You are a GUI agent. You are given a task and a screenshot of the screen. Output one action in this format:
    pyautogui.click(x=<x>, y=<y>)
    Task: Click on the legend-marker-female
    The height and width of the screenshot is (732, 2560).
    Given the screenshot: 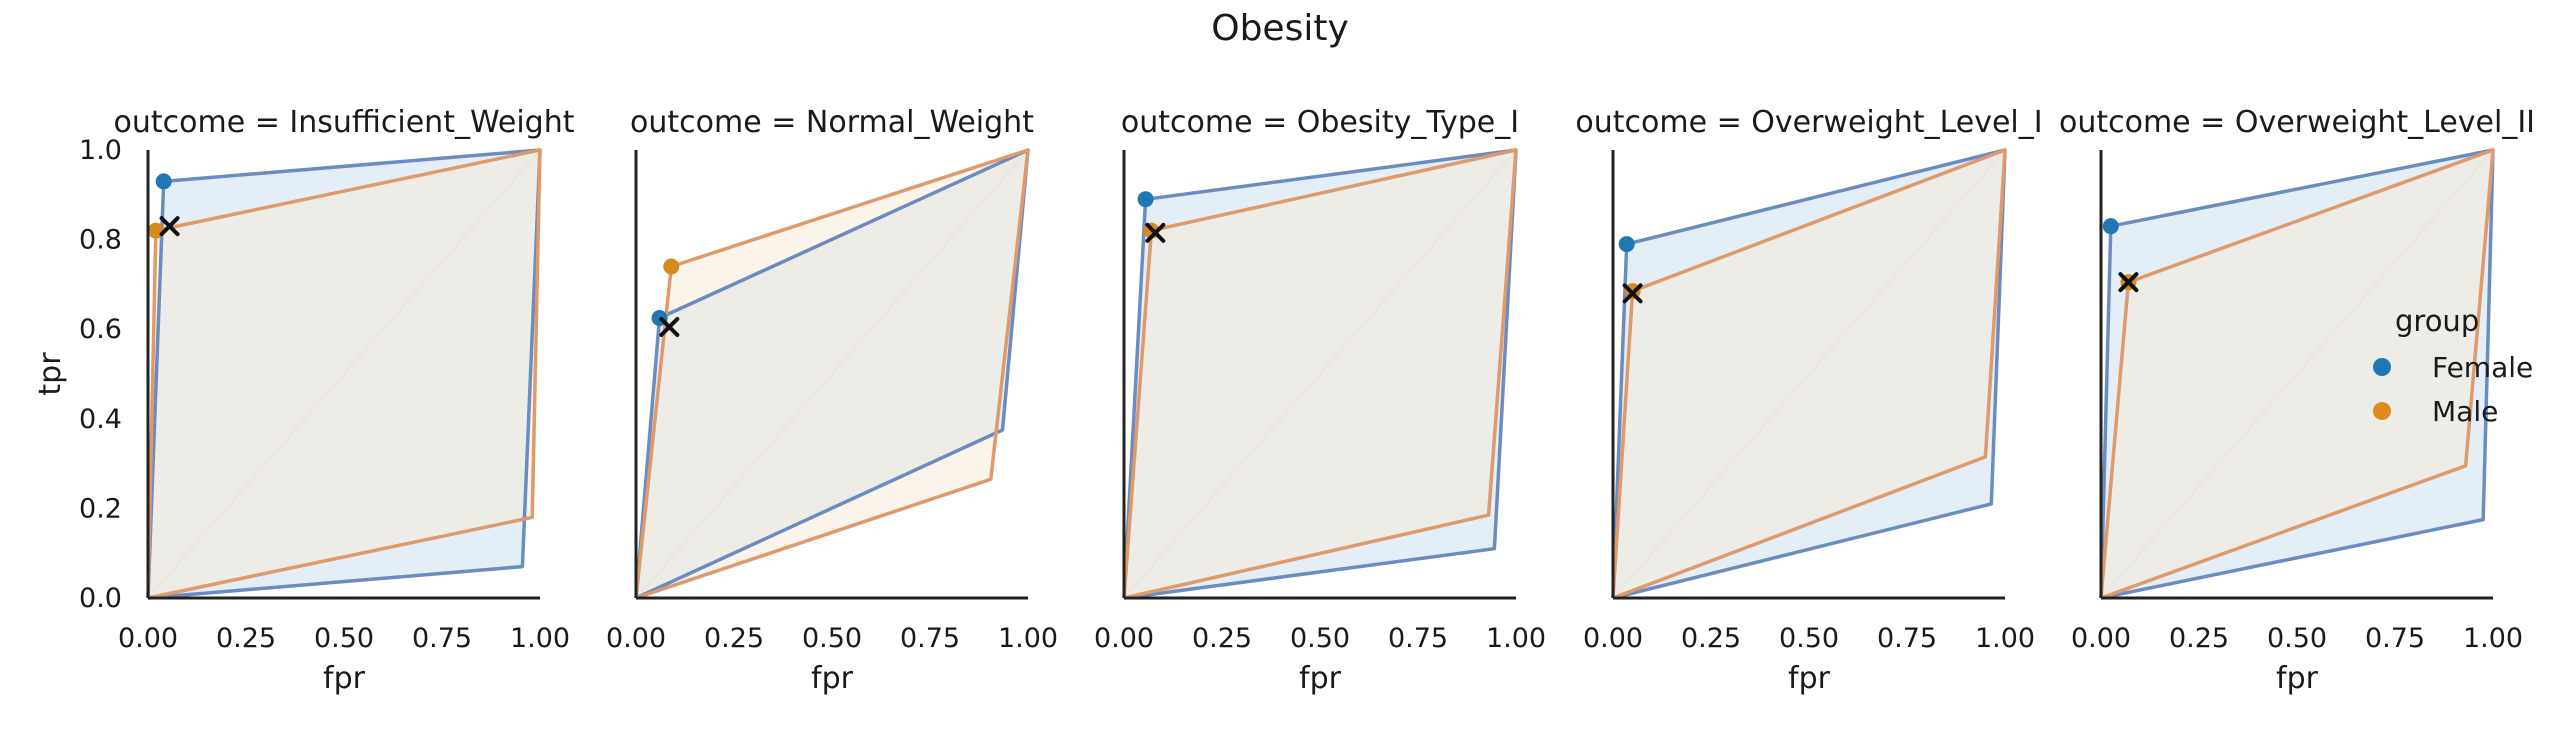 What is the action you would take?
    pyautogui.click(x=2382, y=367)
    